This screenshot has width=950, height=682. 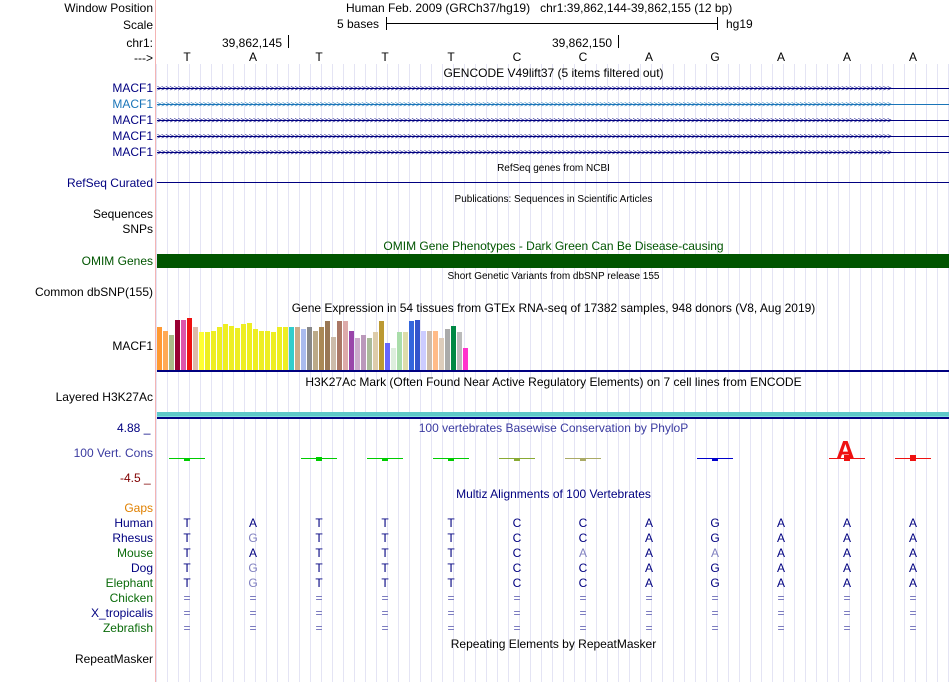 What do you see at coordinates (553, 456) in the screenshot?
I see `phylop-conservation-plot: A` at bounding box center [553, 456].